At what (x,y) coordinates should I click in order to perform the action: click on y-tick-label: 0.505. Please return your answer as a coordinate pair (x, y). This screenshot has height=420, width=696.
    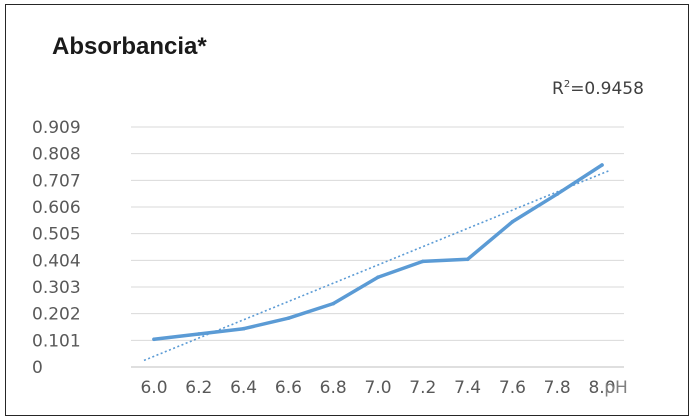
    Looking at the image, I should click on (56, 235).